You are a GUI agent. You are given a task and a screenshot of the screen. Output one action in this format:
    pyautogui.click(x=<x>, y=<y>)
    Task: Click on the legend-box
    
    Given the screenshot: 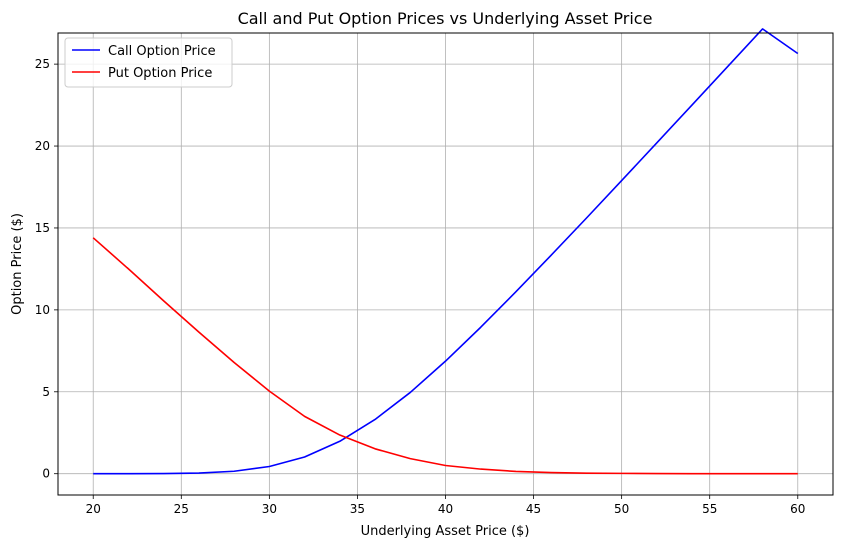 What is the action you would take?
    pyautogui.click(x=148, y=62)
    